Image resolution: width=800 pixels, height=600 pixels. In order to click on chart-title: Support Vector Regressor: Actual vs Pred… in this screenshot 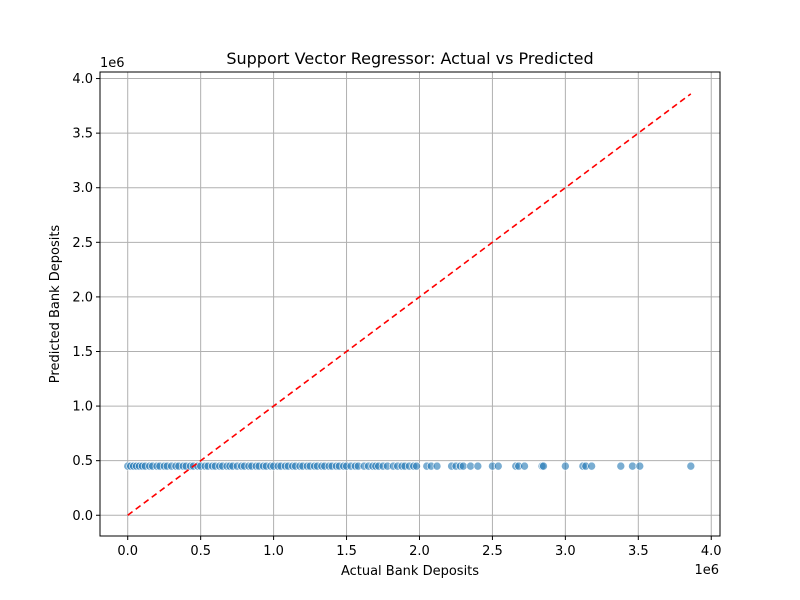, I will do `click(409, 58)`.